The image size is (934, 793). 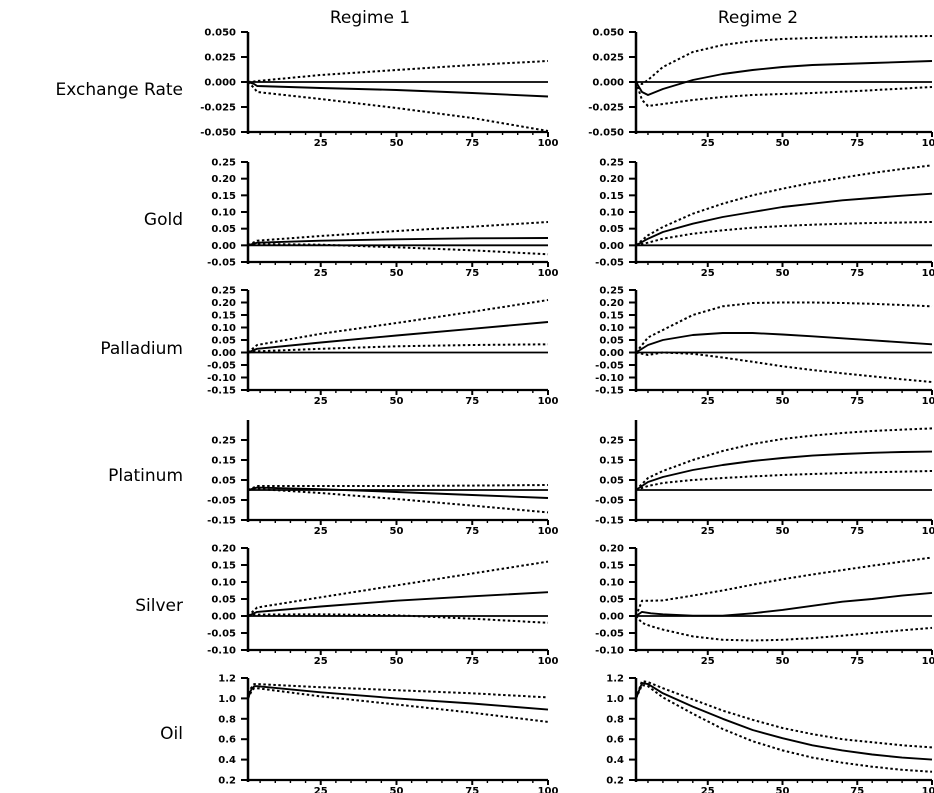 I want to click on column-title-regime-2: Regime 2, so click(x=758, y=18).